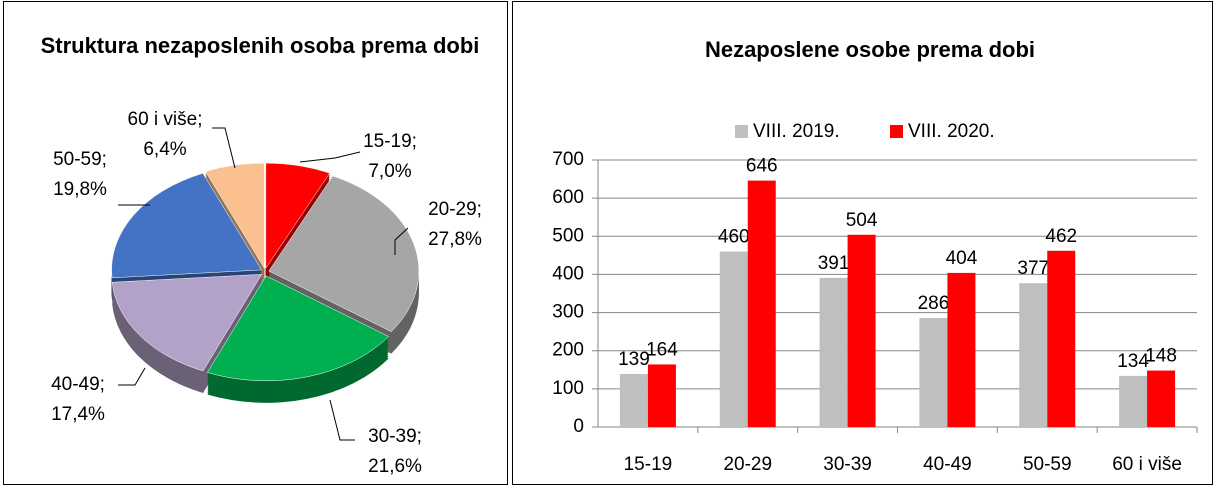 This screenshot has width=1217, height=486. What do you see at coordinates (662, 349) in the screenshot?
I see `bar-value-label: 164` at bounding box center [662, 349].